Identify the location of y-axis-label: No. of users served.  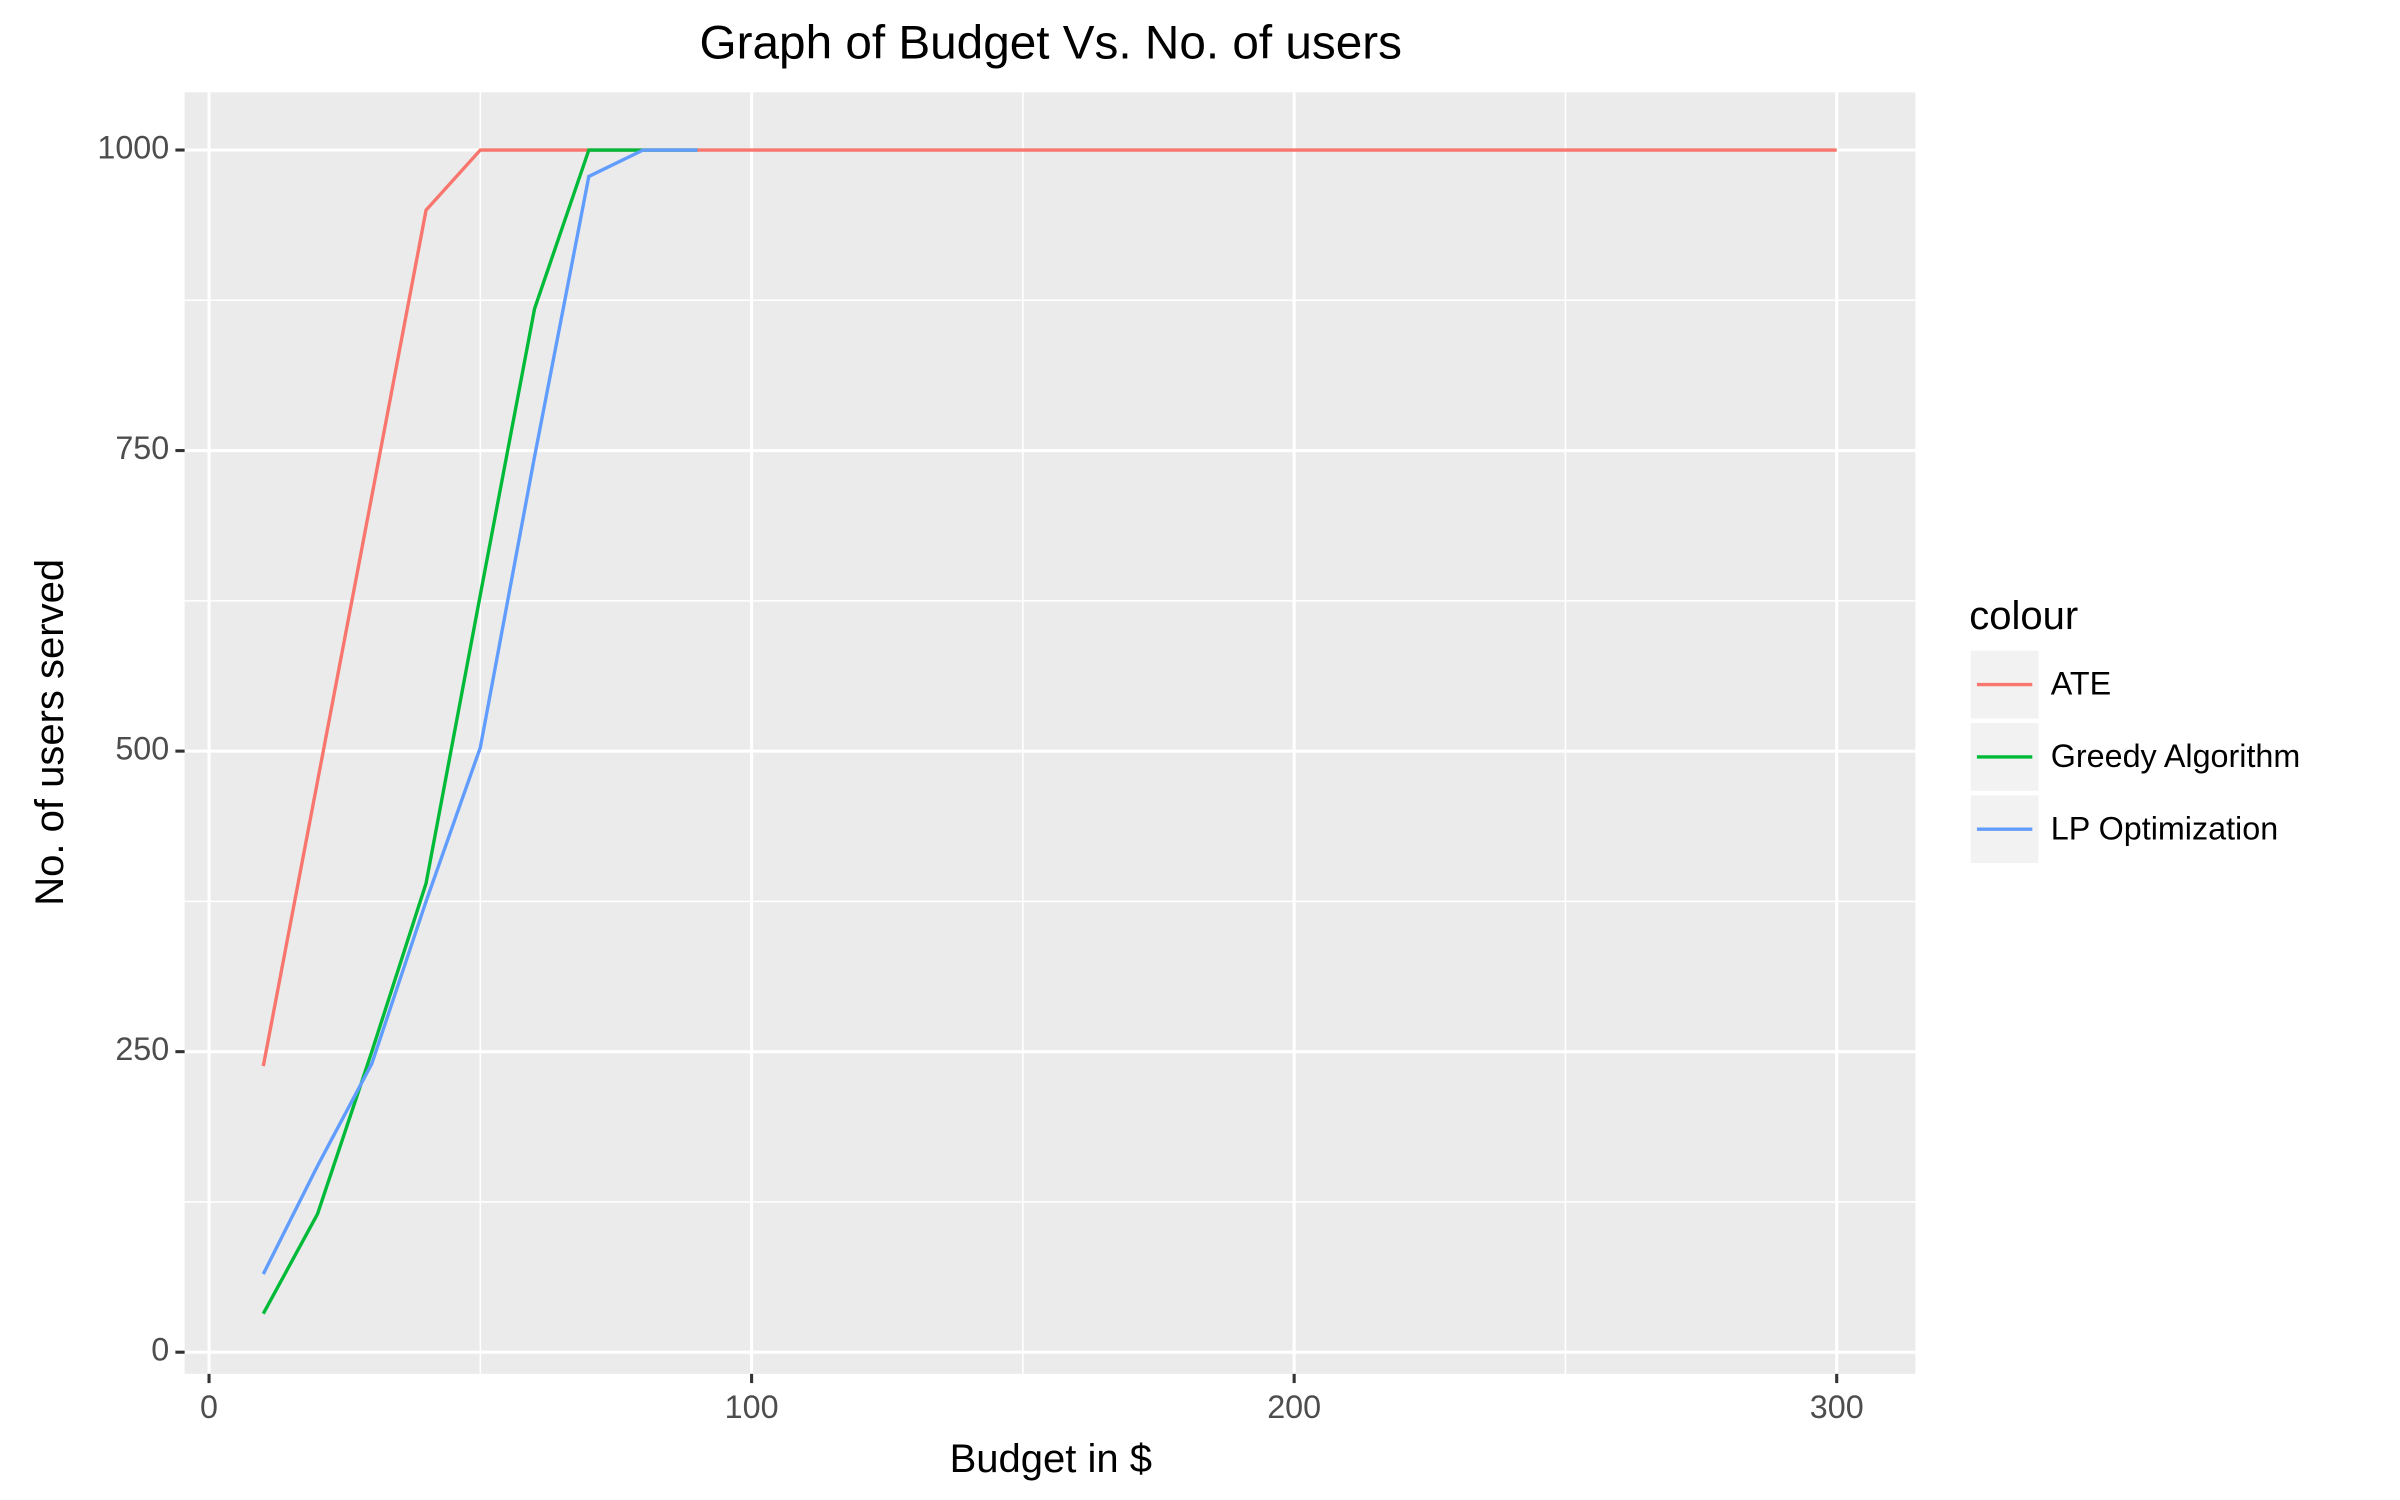
(50, 732).